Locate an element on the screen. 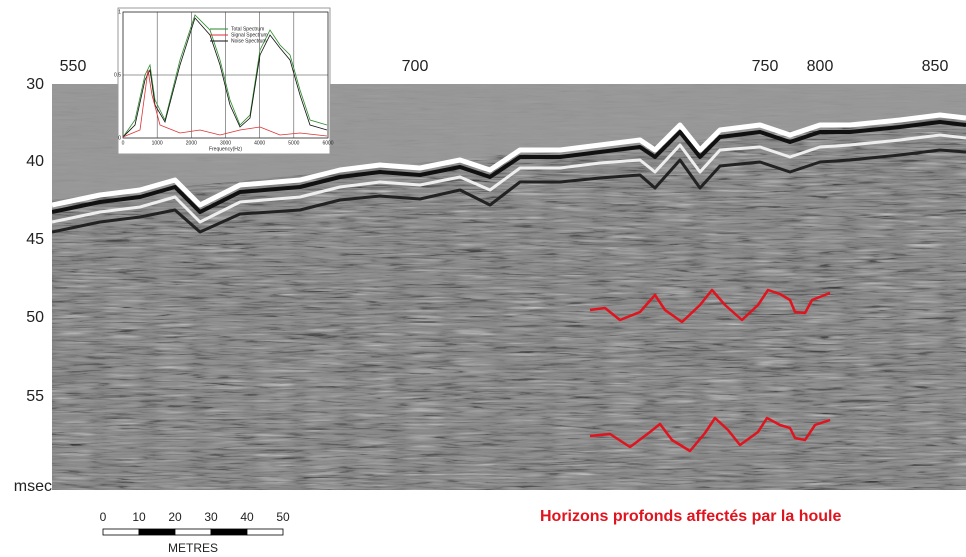  top-tick-label: 550 is located at coordinates (73, 66).